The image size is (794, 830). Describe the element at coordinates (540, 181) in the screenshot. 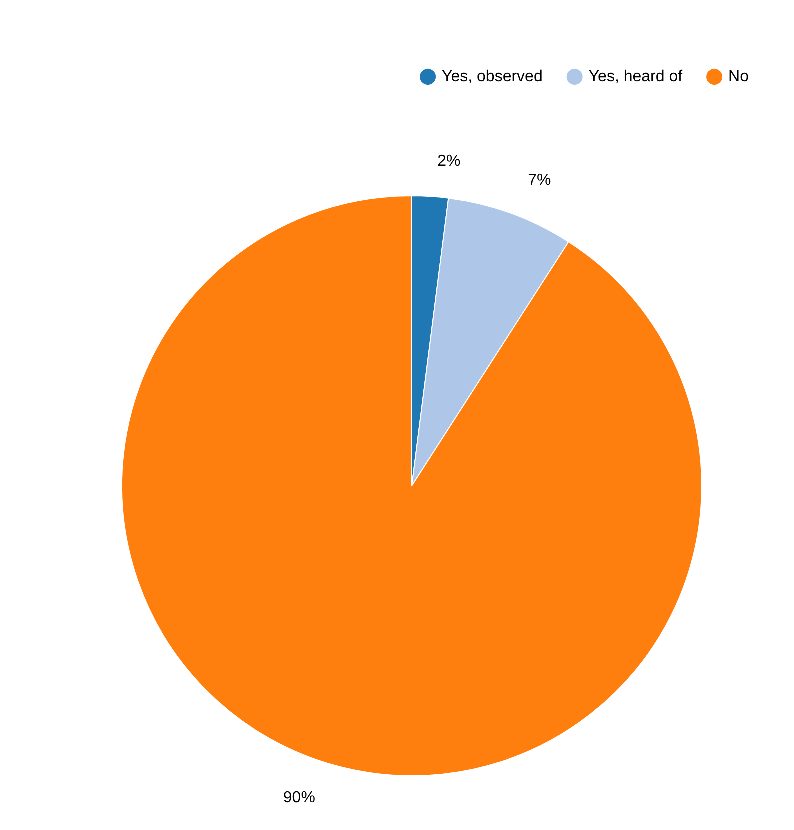

I see `data-label: 7%` at that location.